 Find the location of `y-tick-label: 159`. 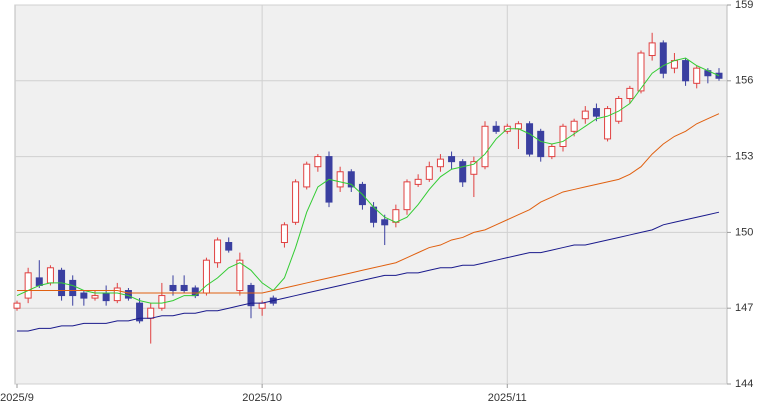

y-tick-label: 159 is located at coordinates (744, 5).